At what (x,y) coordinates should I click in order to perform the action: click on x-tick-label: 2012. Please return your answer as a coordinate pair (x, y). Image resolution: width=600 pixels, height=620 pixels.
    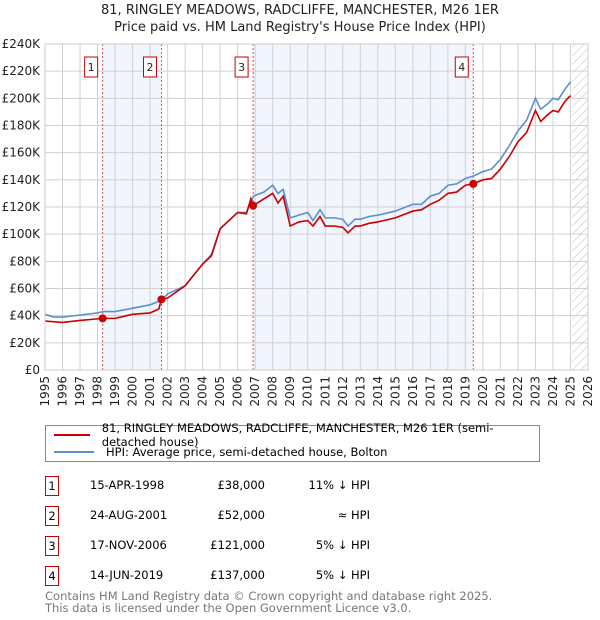
    Looking at the image, I should click on (343, 391).